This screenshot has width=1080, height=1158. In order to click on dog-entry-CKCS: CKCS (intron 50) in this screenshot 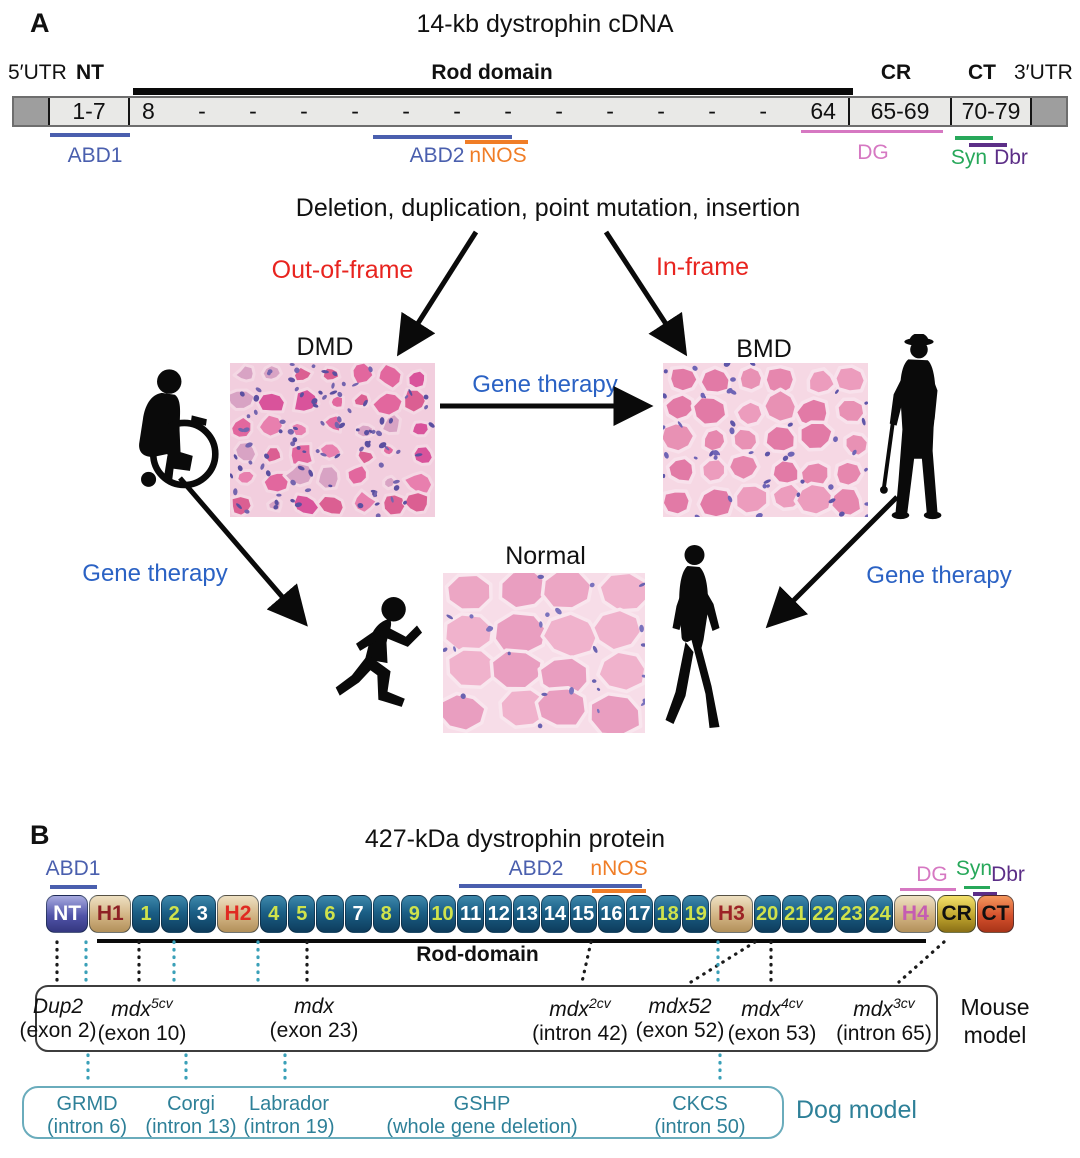, I will do `click(700, 1115)`.